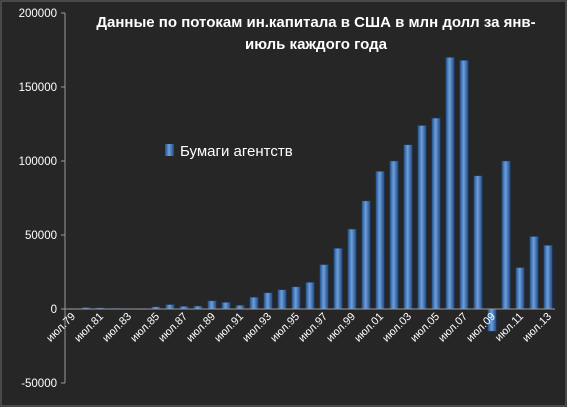 Image resolution: width=567 pixels, height=407 pixels. Describe the element at coordinates (236, 151) in the screenshot. I see `legend-label: Бумаги агентств` at that location.